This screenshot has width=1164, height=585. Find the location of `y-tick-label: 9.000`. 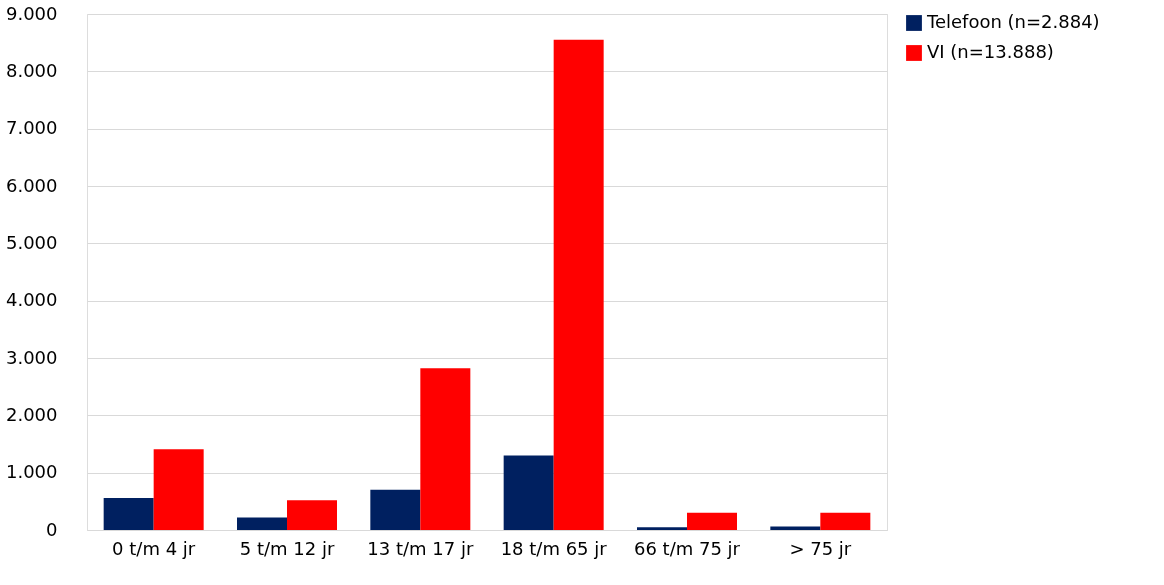

y-tick-label: 9.000 is located at coordinates (31, 13).